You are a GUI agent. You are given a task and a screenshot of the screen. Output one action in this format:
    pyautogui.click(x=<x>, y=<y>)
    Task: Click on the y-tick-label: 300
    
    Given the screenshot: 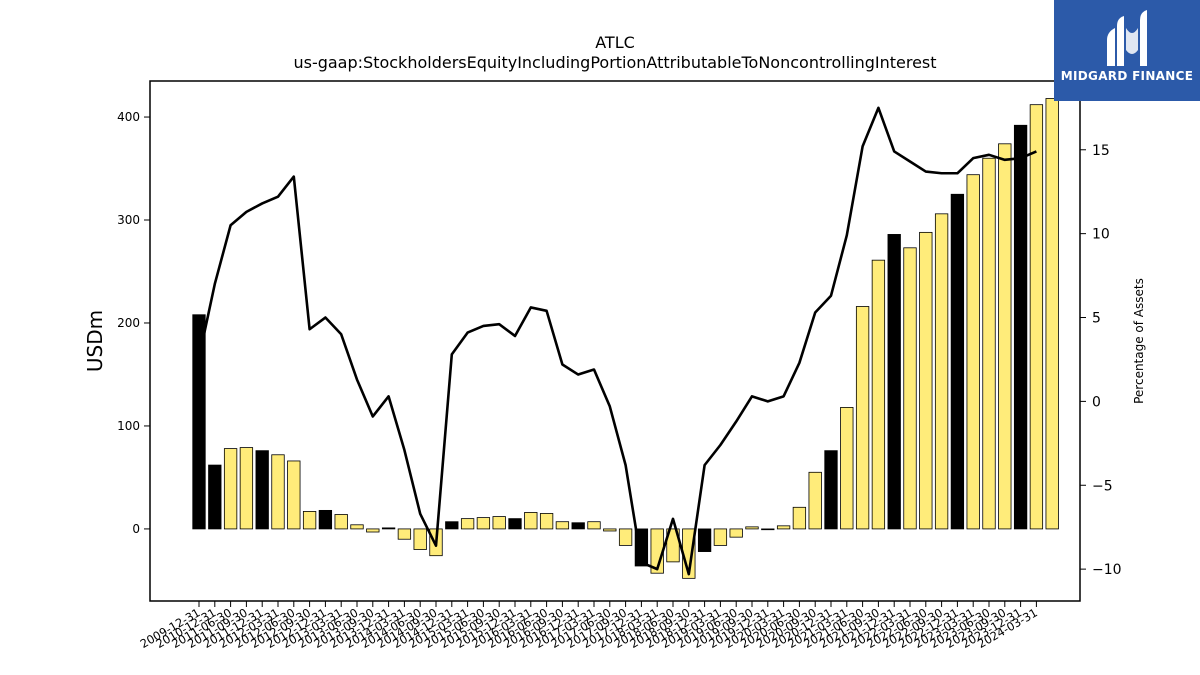 What is the action you would take?
    pyautogui.click(x=128, y=220)
    